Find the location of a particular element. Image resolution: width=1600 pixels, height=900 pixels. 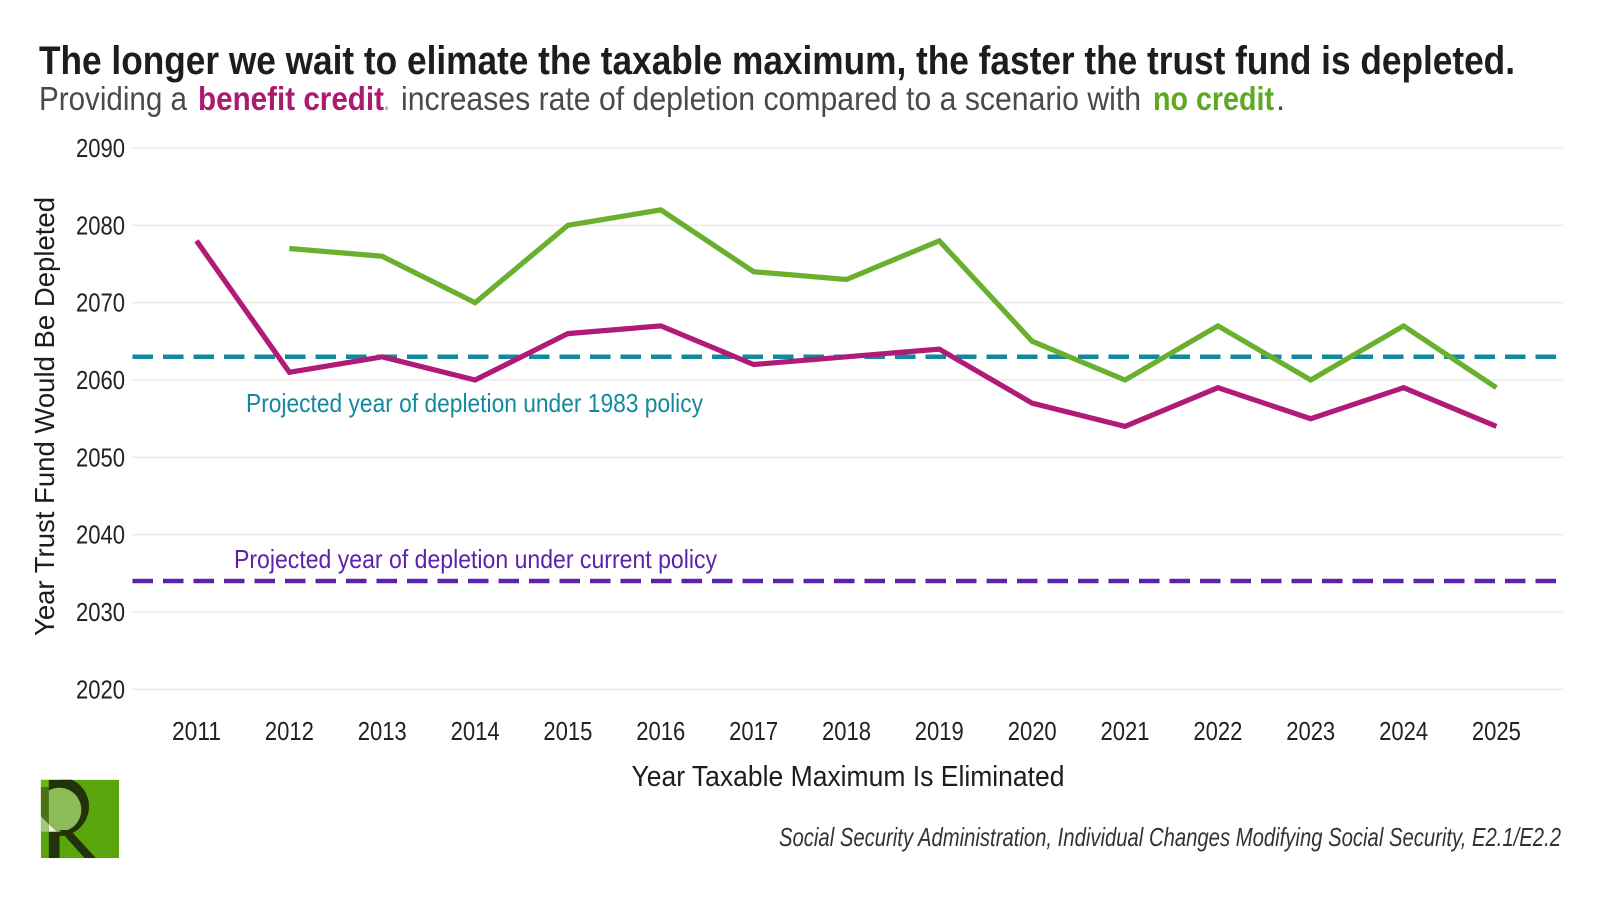

svg-text: 2019 is located at coordinates (939, 731).